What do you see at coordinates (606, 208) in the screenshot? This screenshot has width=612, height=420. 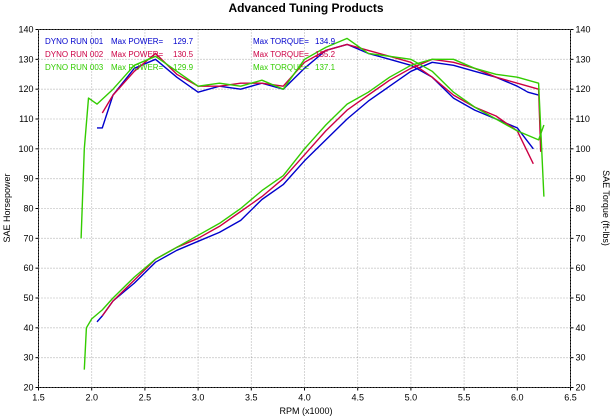 I see `y-axis-right-label: SAE Torque (ft-lbs)` at bounding box center [606, 208].